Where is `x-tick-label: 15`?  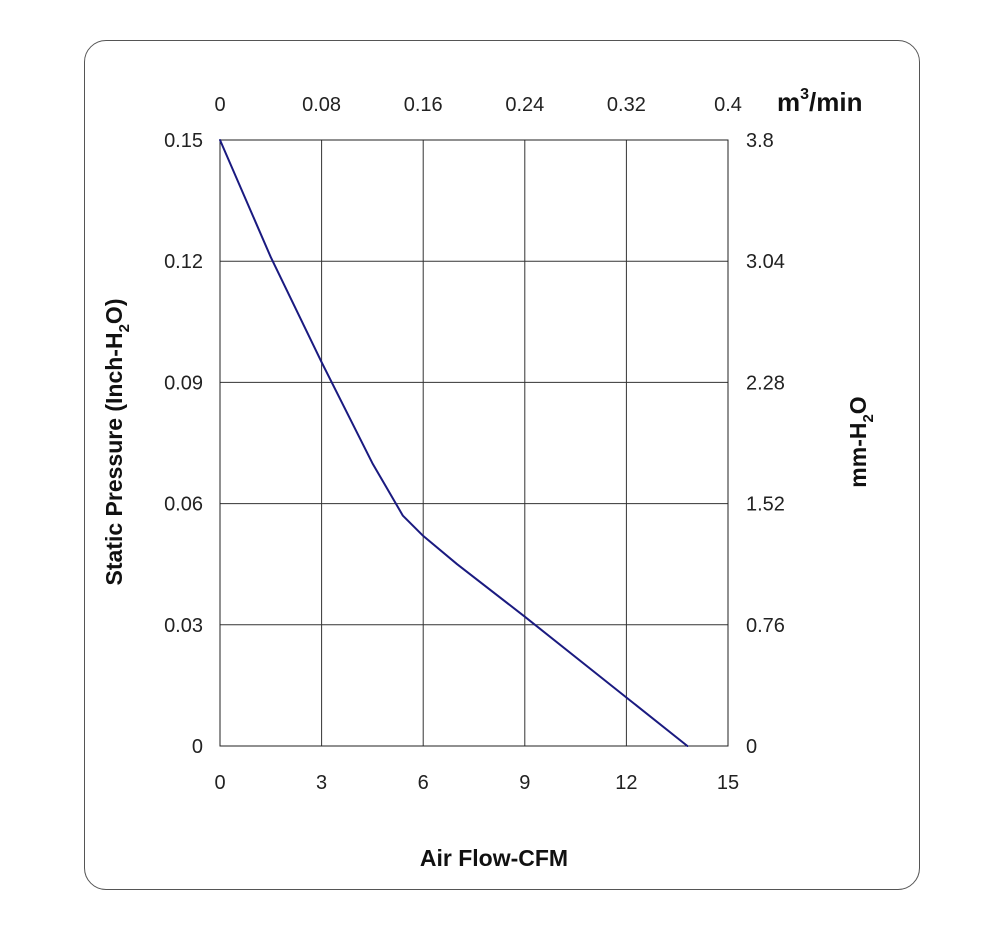 x-tick-label: 15 is located at coordinates (728, 783).